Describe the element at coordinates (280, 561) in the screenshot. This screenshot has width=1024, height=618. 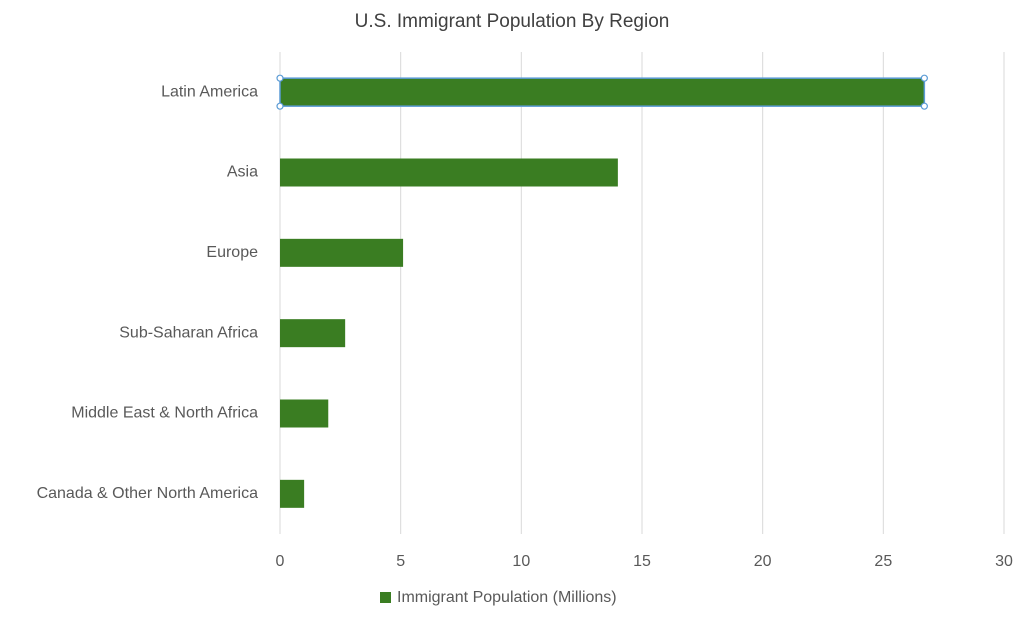
I see `x-tick-label: 0` at that location.